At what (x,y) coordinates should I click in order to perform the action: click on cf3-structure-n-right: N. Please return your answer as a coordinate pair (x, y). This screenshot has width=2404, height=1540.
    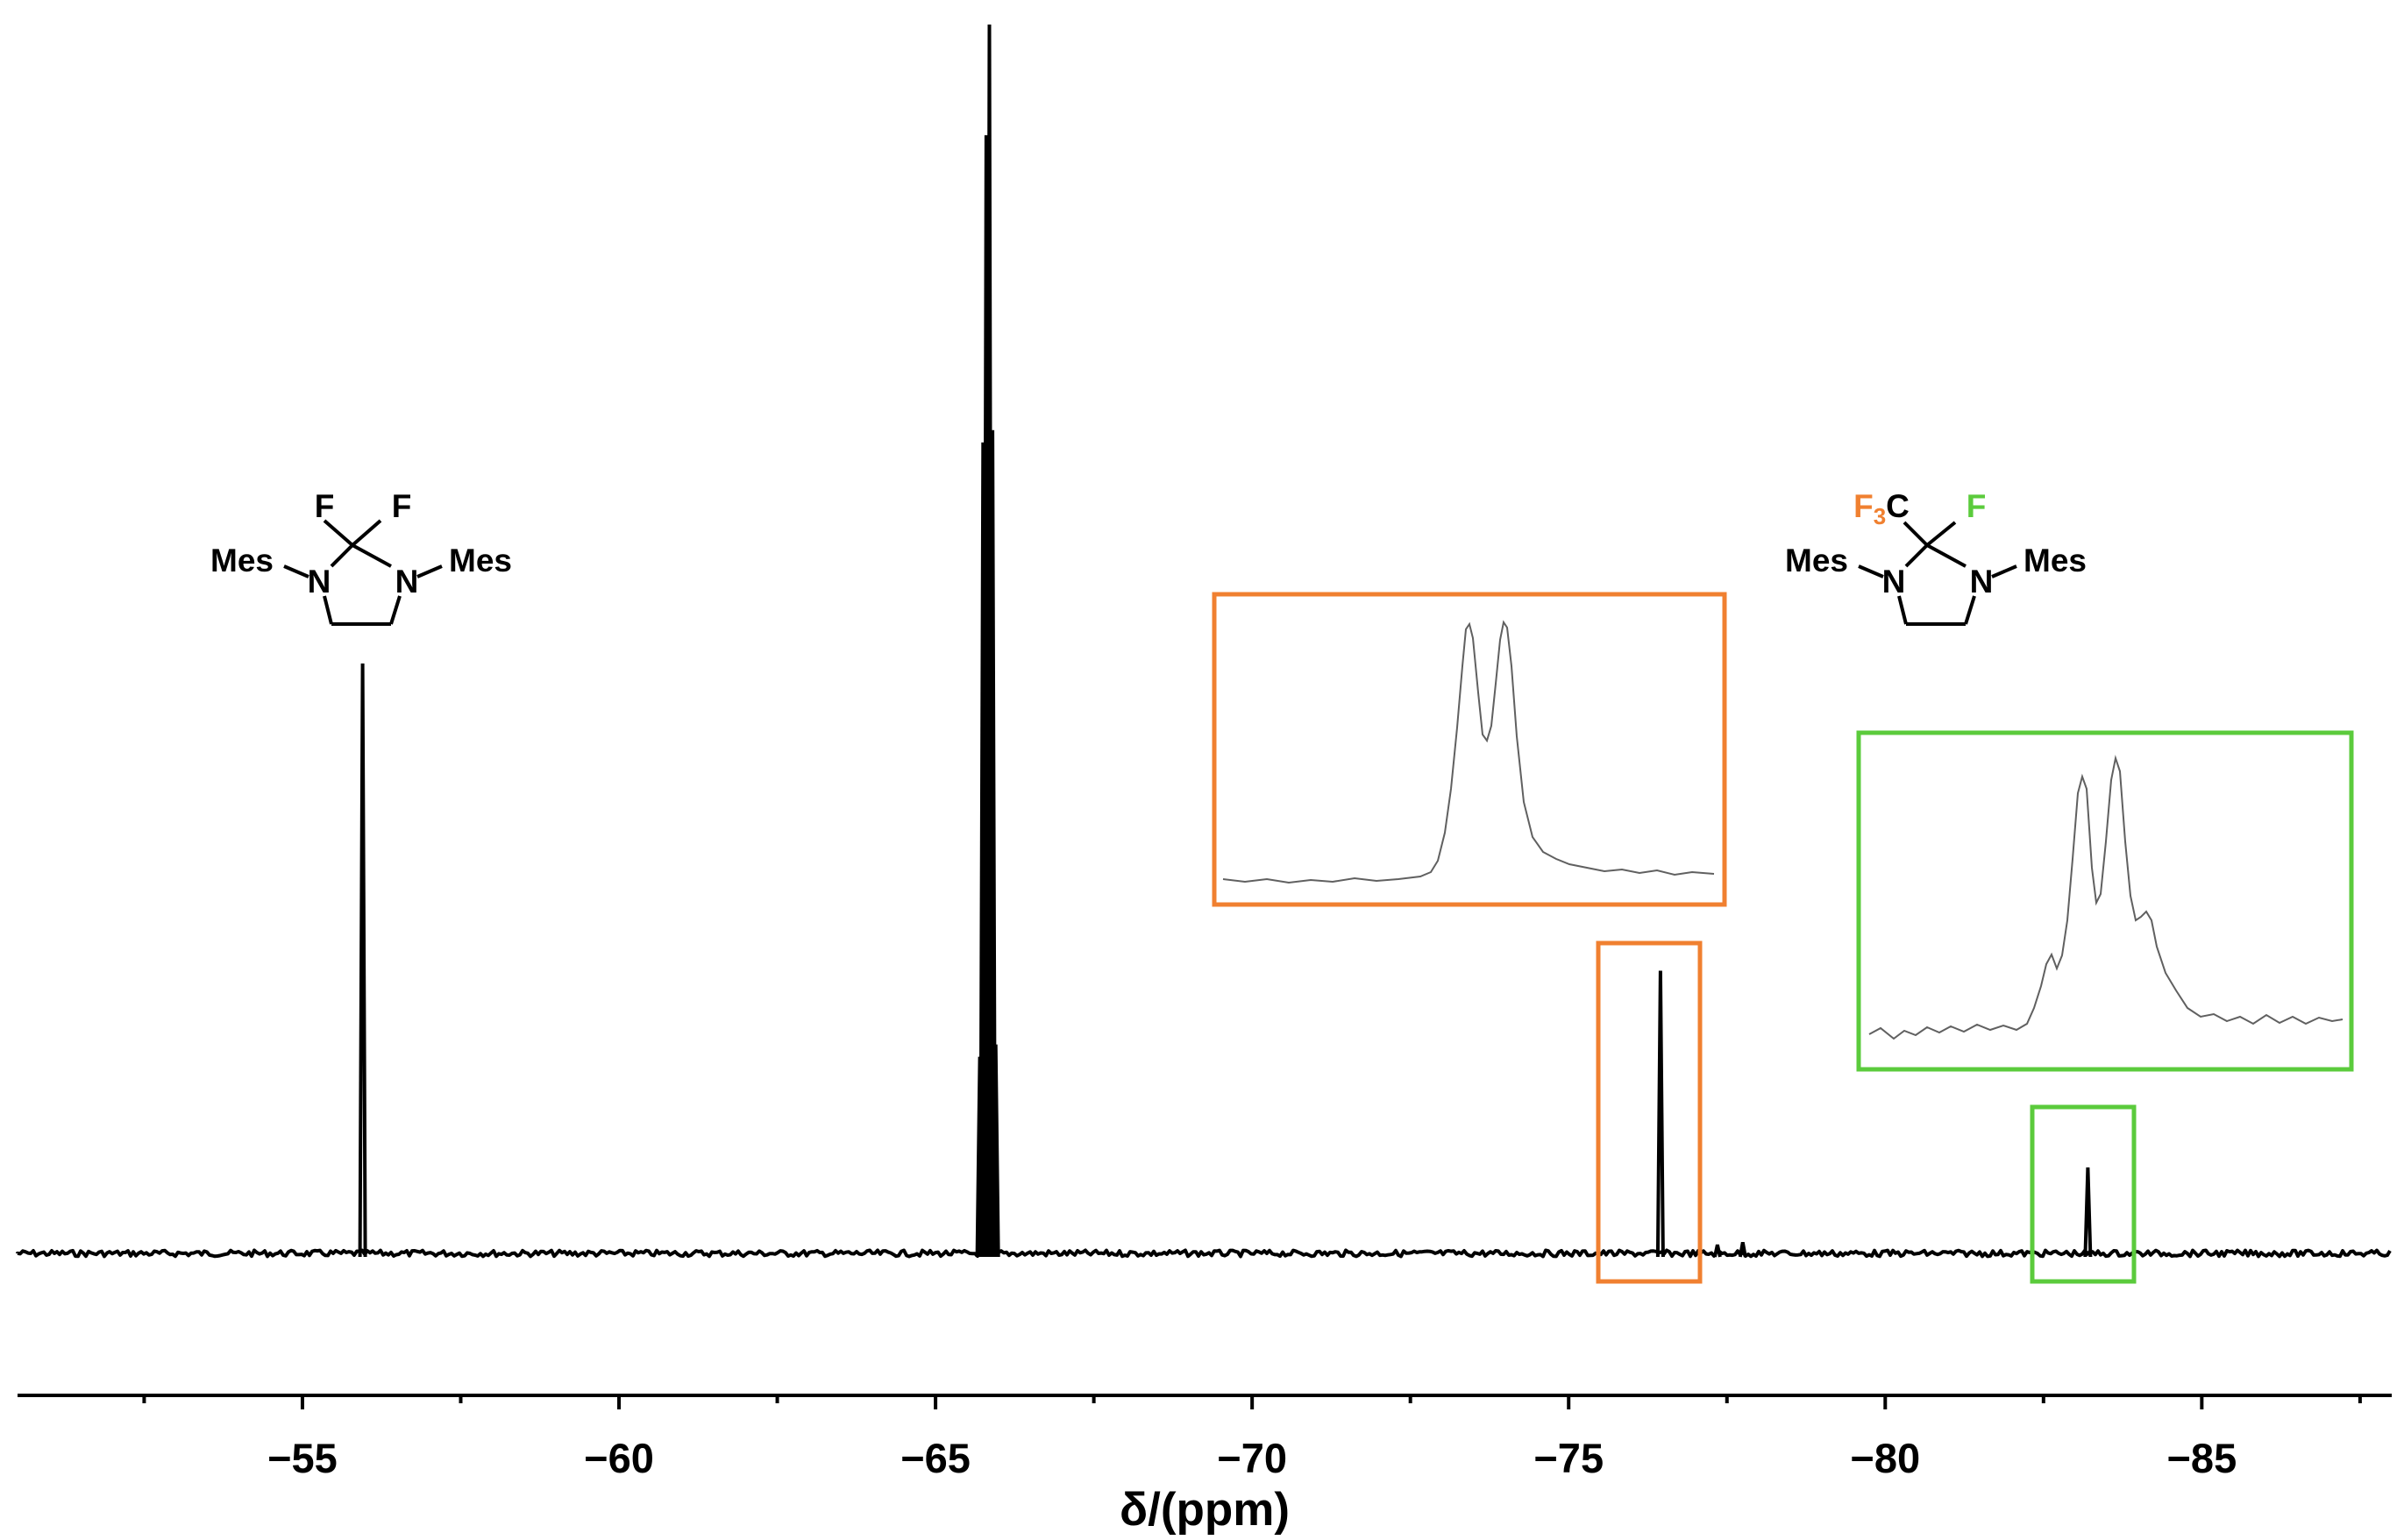
    Looking at the image, I should click on (1982, 582).